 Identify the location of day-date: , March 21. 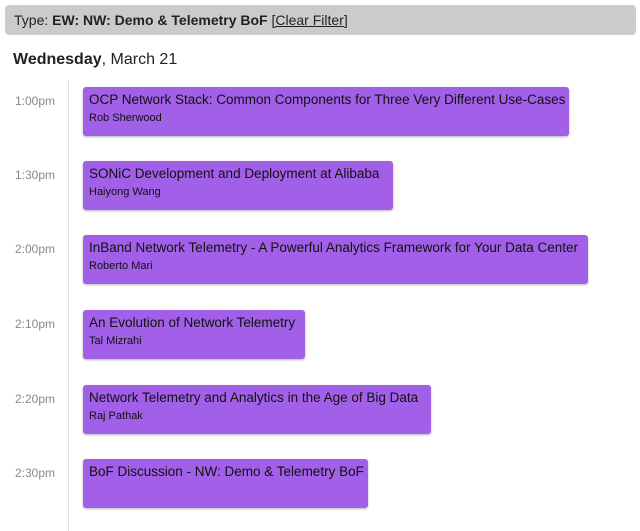
(139, 59).